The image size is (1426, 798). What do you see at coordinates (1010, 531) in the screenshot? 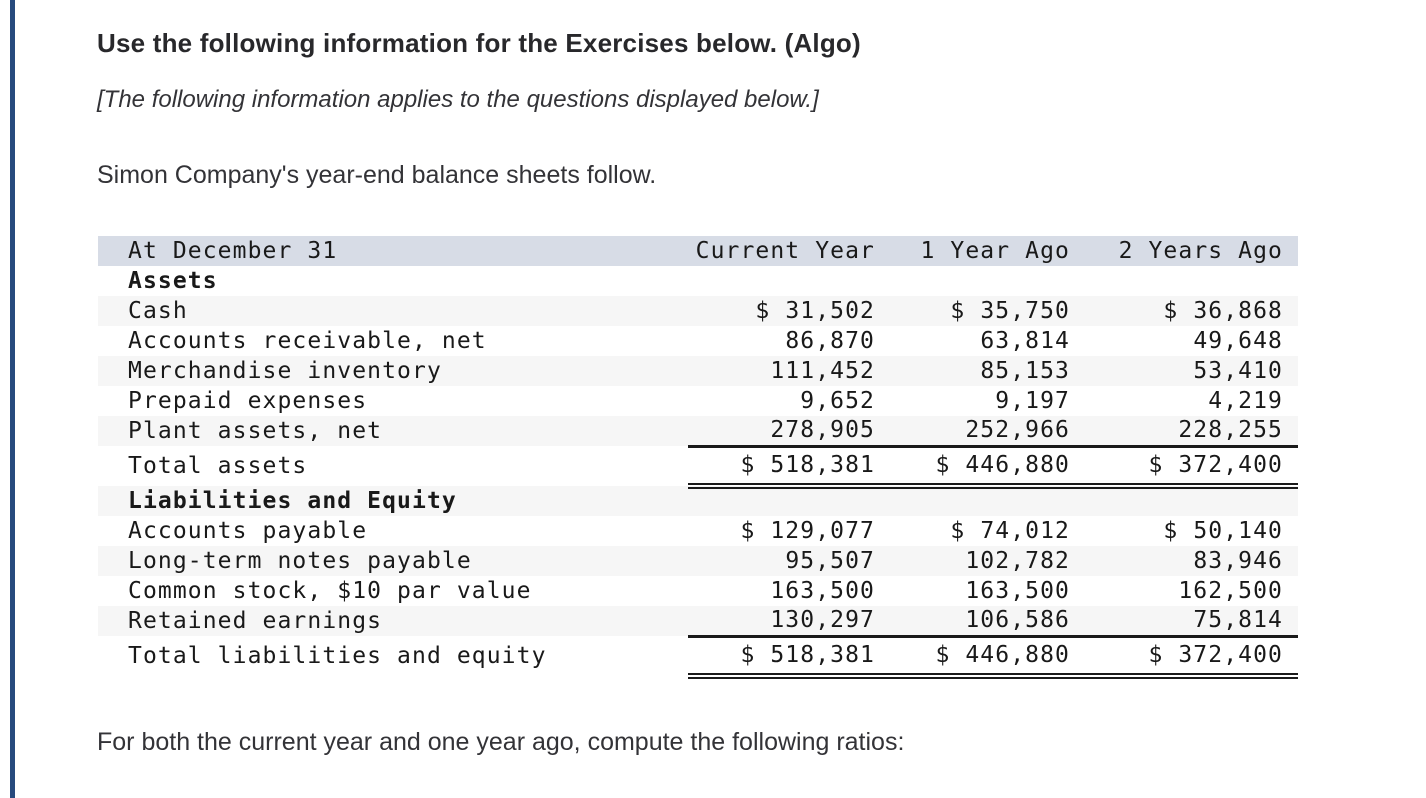
I see `row-value: $ 74,012` at bounding box center [1010, 531].